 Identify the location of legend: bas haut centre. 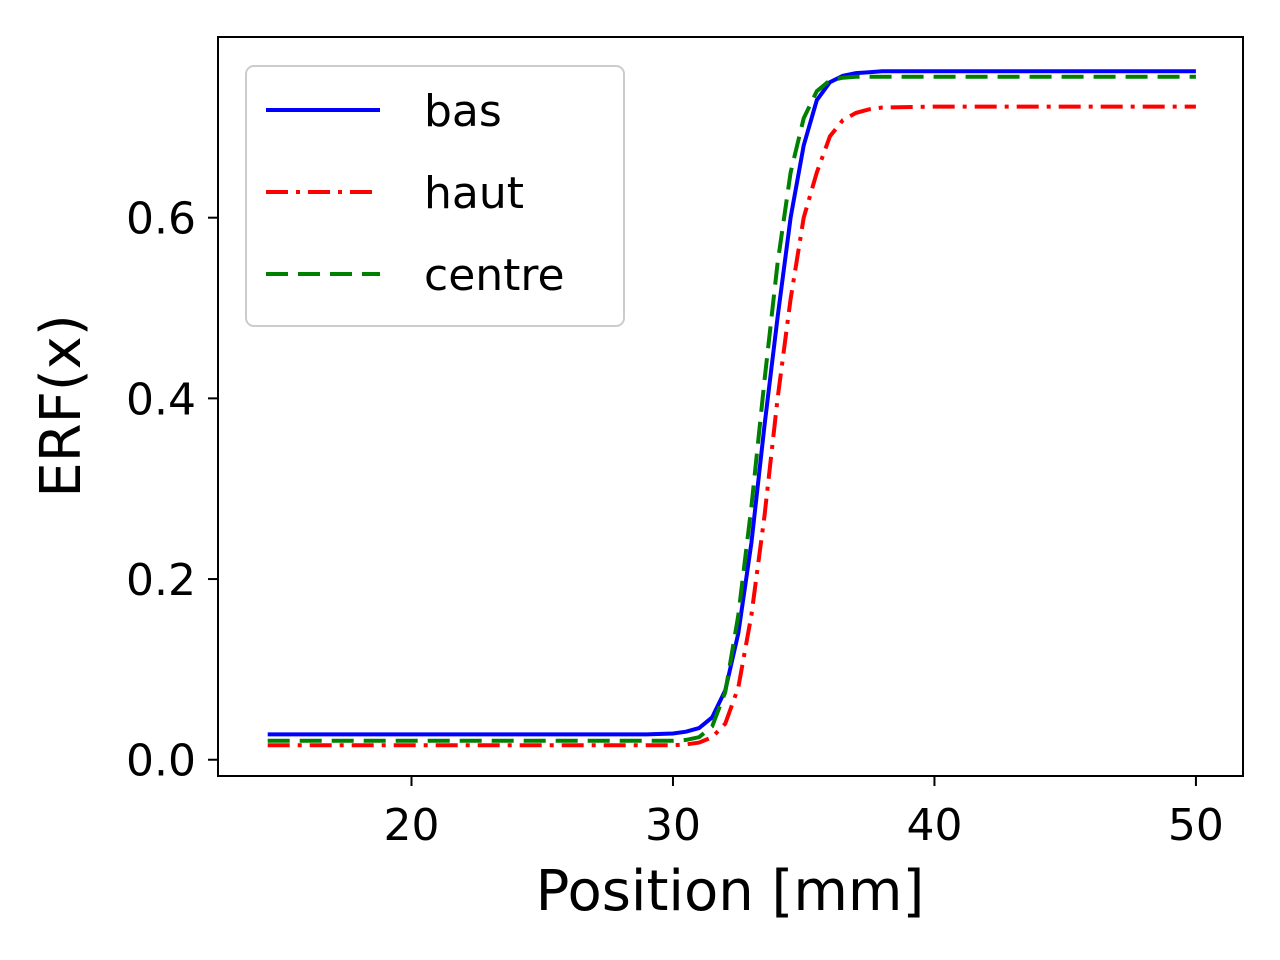
(435, 196).